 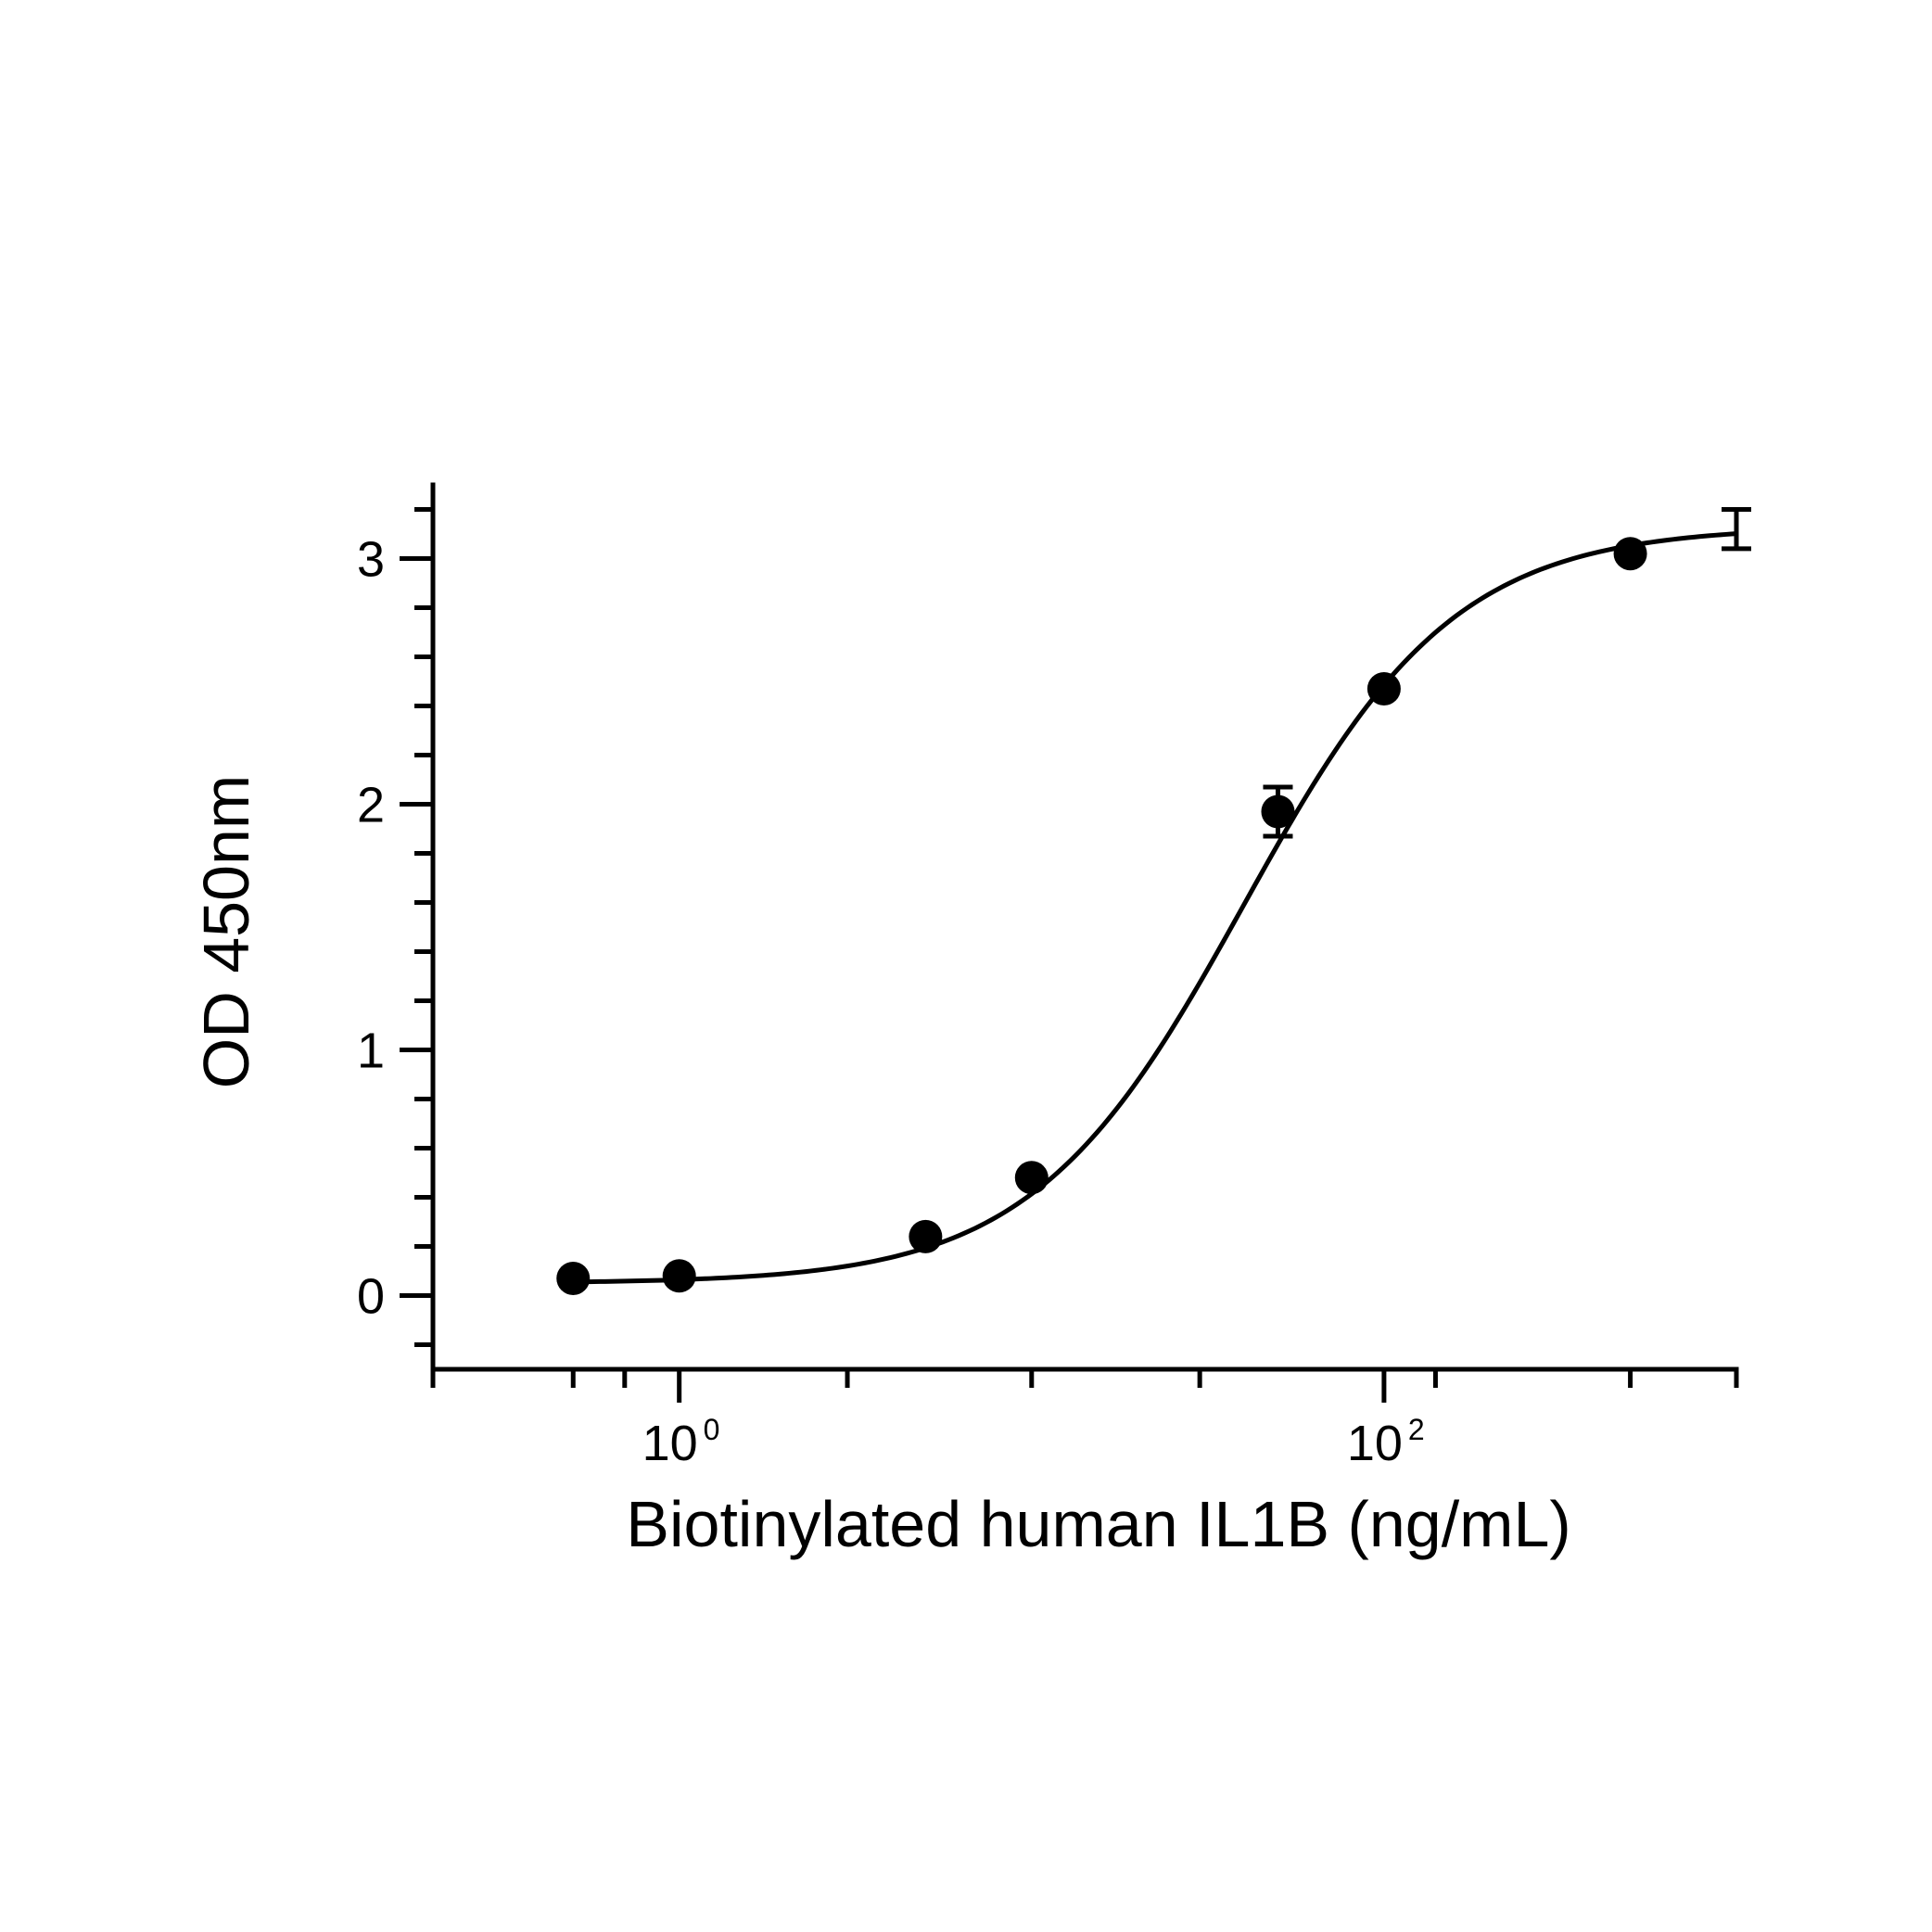 What do you see at coordinates (1098, 1524) in the screenshot?
I see `x-axis-title: Biotinylated human IL1B (ng/mL)` at bounding box center [1098, 1524].